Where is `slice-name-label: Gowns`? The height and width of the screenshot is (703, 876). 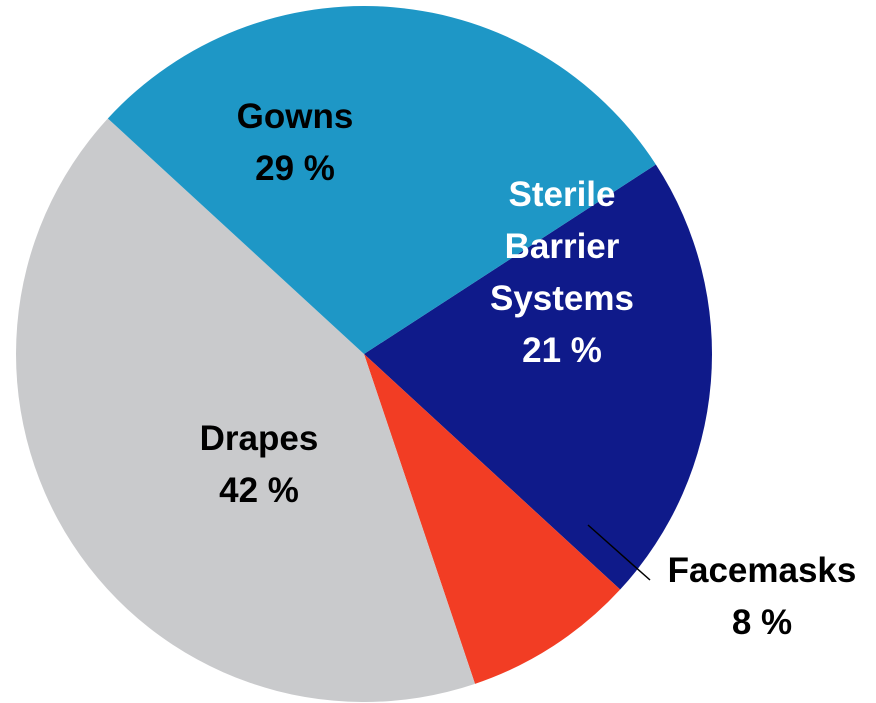 slice-name-label: Gowns is located at coordinates (295, 116).